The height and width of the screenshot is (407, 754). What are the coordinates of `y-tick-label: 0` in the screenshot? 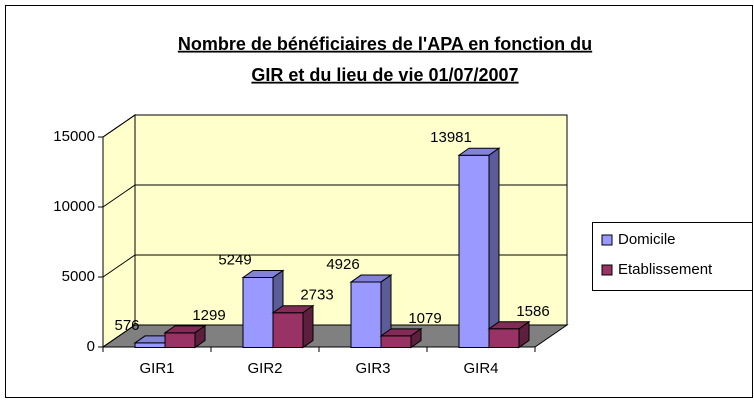 It's located at (91, 346).